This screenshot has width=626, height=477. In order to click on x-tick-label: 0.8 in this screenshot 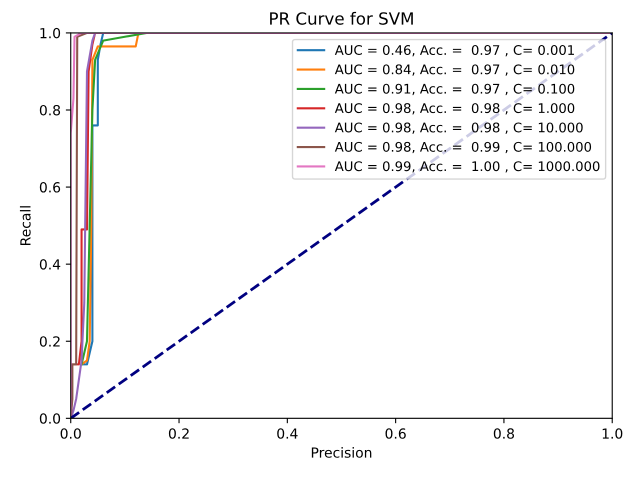, I will do `click(504, 433)`.